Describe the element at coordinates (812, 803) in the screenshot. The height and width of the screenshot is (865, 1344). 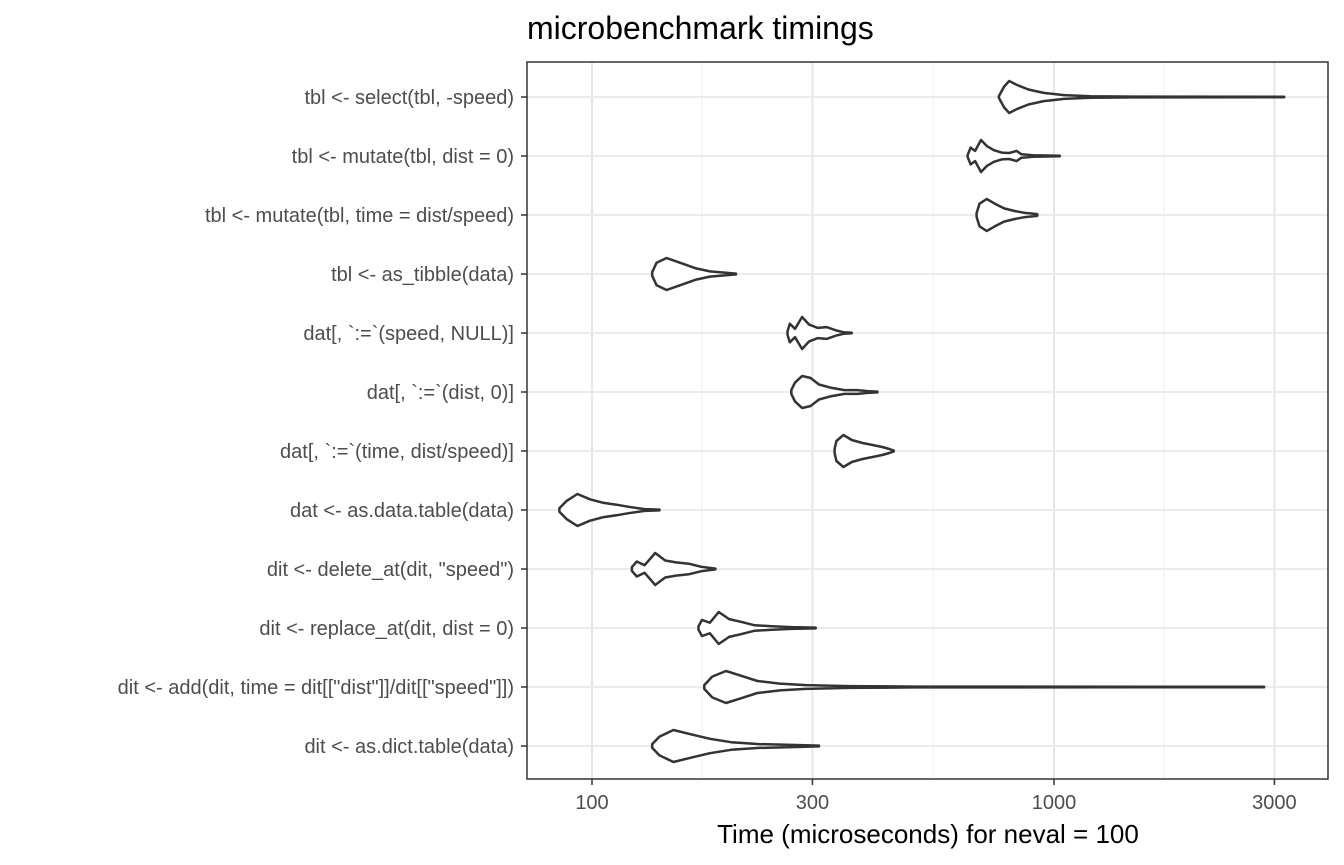
I see `x-tick-label: 300` at that location.